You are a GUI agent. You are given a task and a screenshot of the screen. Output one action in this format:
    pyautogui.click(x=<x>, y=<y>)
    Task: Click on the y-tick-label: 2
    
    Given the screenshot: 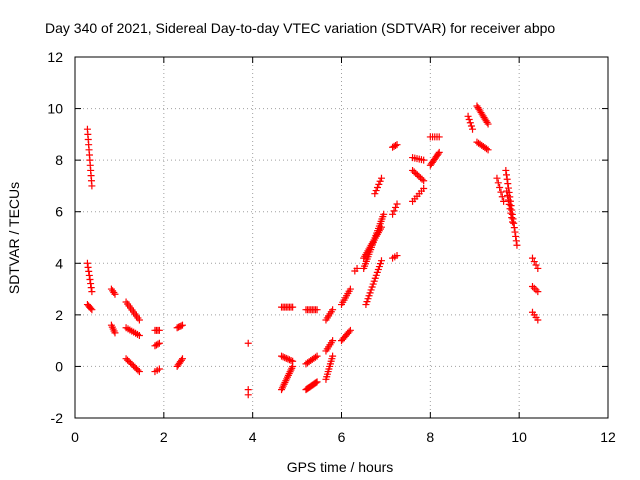 What is the action you would take?
    pyautogui.click(x=59, y=315)
    